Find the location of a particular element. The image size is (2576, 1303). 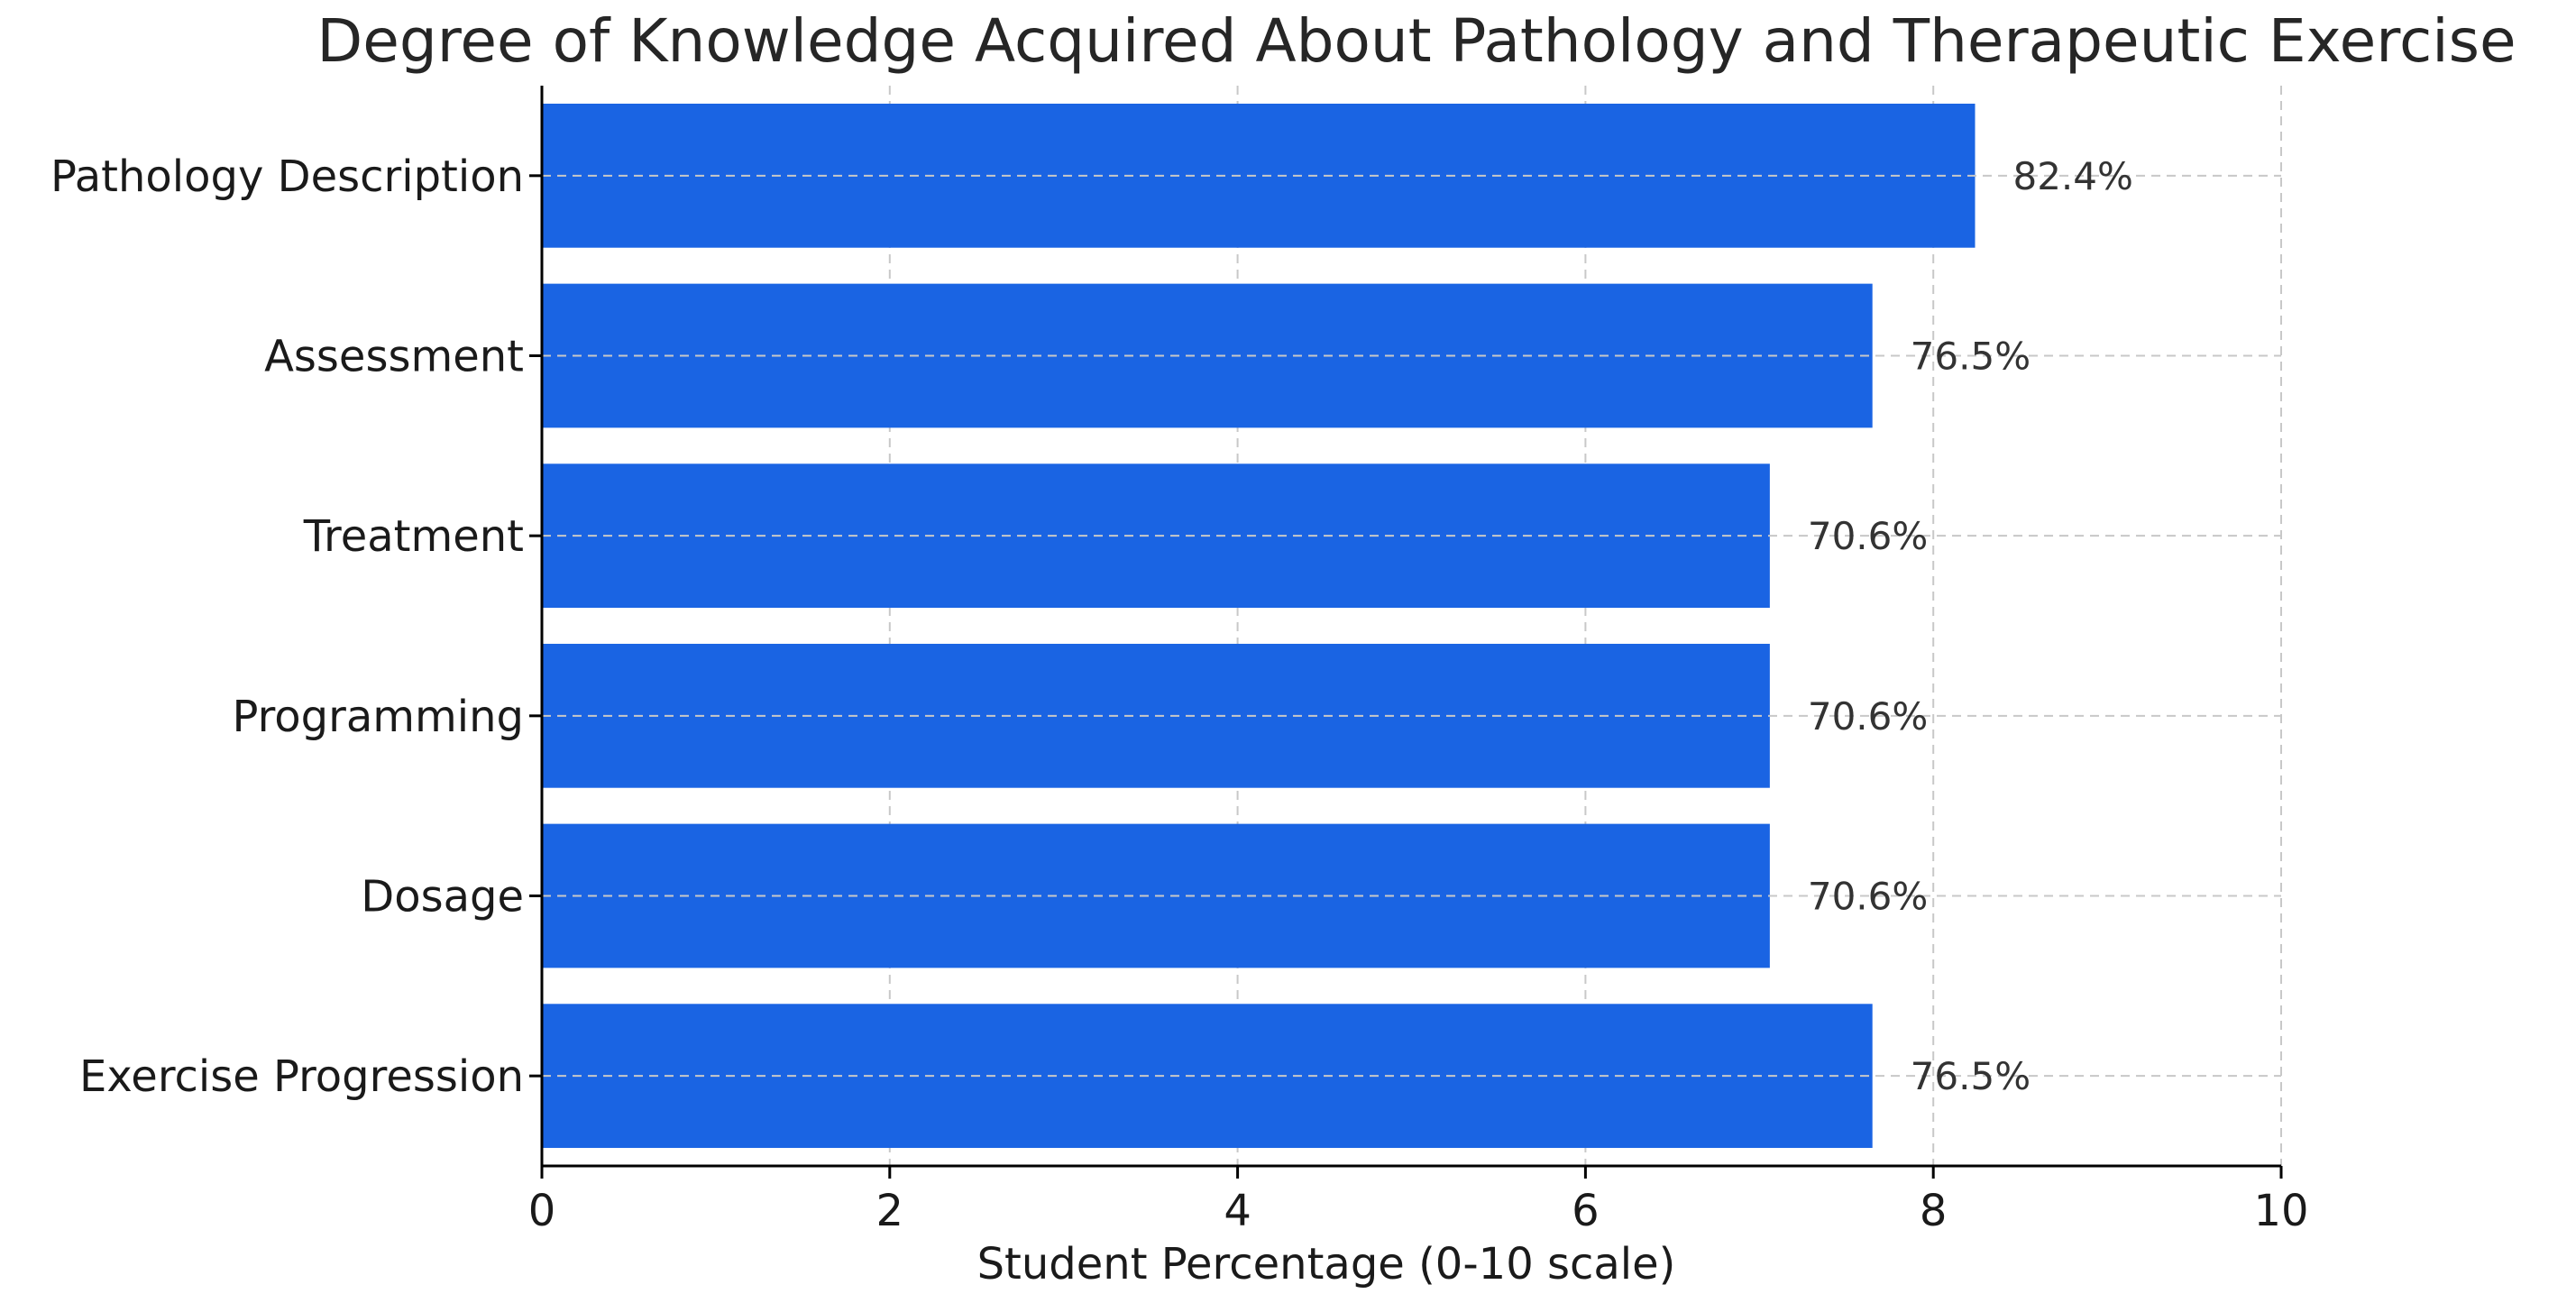

x-tick-label: 6 is located at coordinates (1586, 1211).